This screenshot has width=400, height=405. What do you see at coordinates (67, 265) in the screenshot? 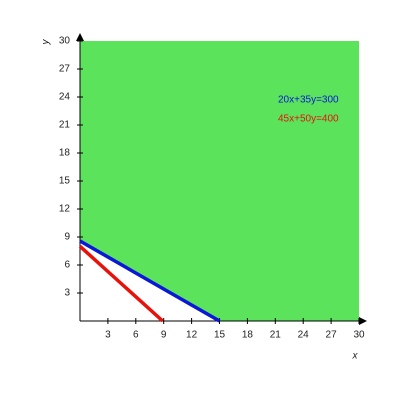
I see `y-tick-label: 6` at bounding box center [67, 265].